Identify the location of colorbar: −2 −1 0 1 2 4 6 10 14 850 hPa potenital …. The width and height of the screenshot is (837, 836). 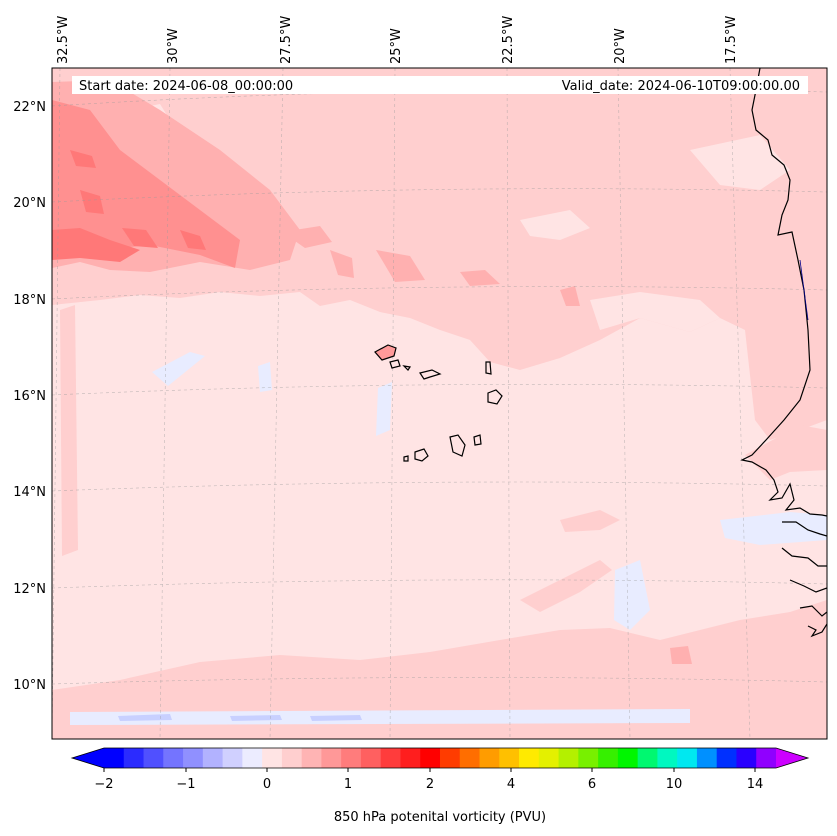
(440, 786).